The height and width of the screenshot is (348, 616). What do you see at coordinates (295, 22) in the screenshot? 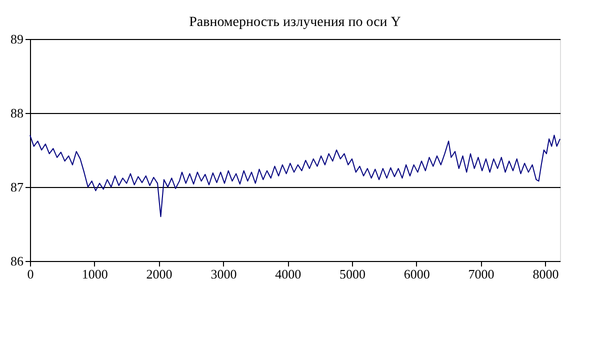
I see `chart-title: Равномерность излучения по оси Y` at bounding box center [295, 22].